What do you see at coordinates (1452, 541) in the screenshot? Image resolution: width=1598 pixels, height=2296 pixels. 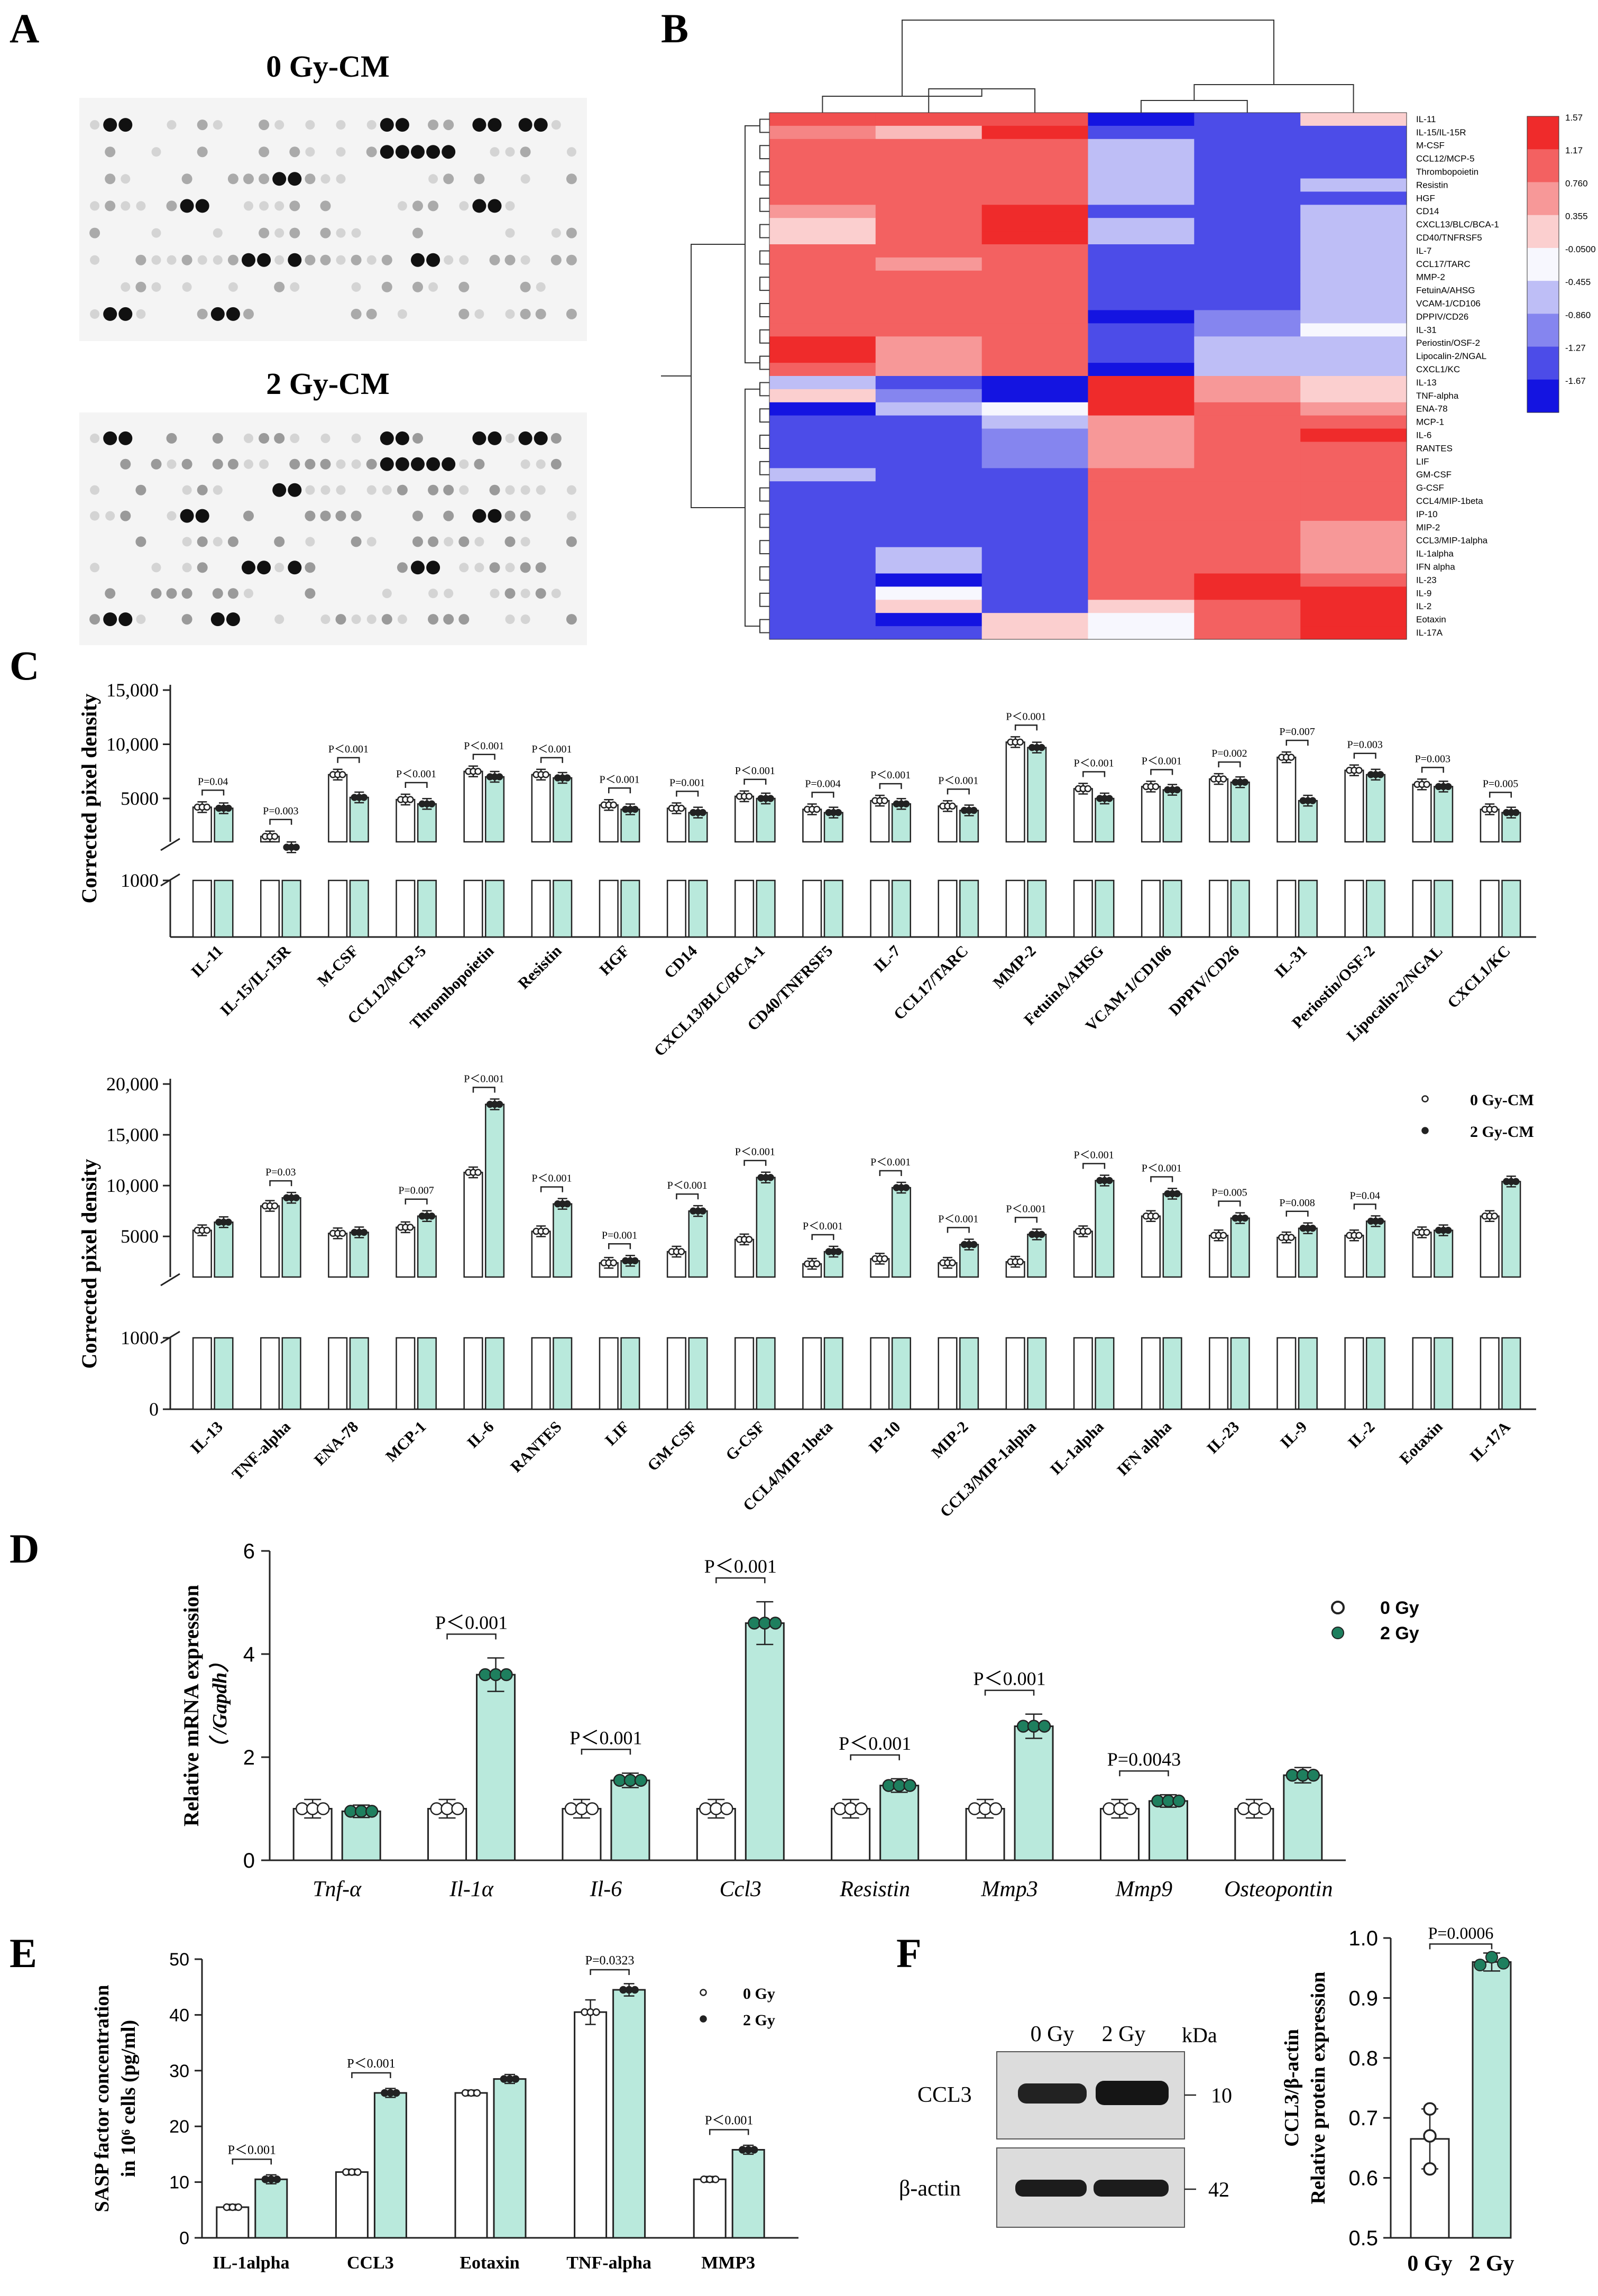 I see `heatmap-row-label: CCL3/MIP-1alpha` at bounding box center [1452, 541].